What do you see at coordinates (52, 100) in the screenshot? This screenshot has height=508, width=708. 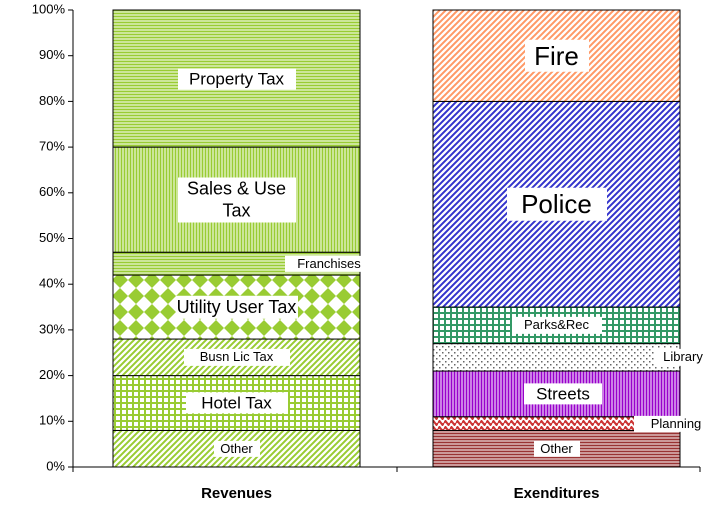 I see `y-tick-label: 80%` at bounding box center [52, 100].